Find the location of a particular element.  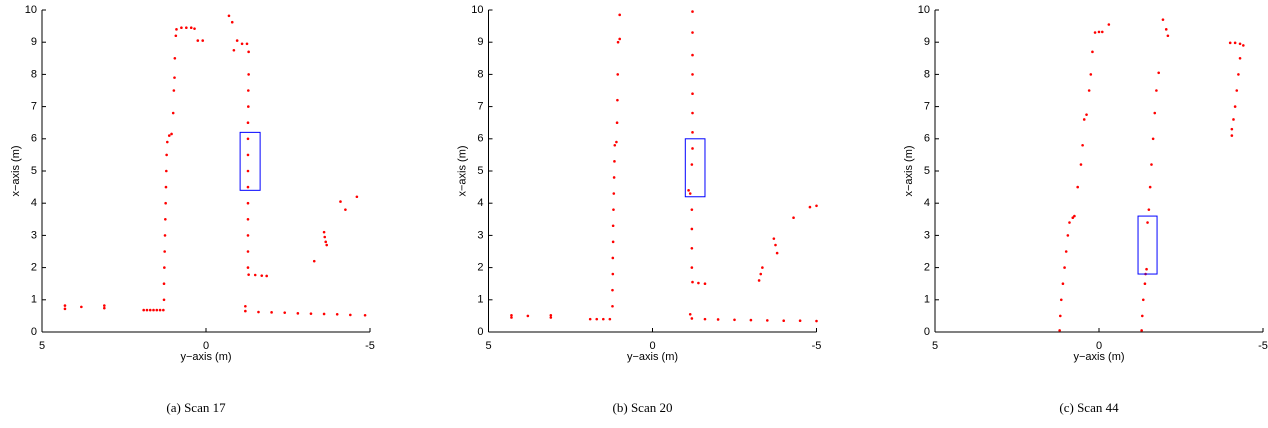

y-tick-label: 7 is located at coordinates (480, 107).